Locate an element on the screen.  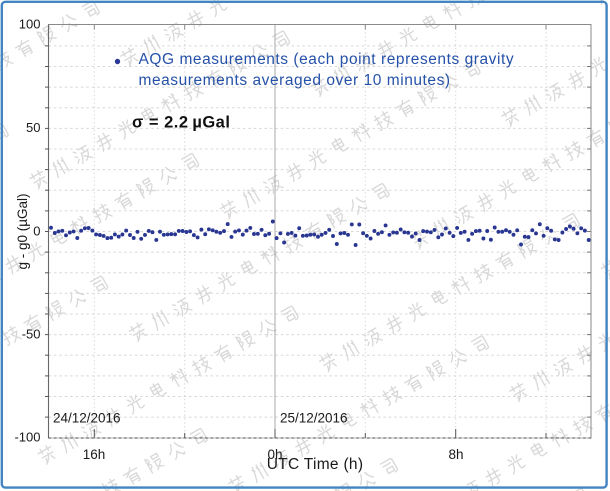
svg-text: -100 is located at coordinates (27, 437).